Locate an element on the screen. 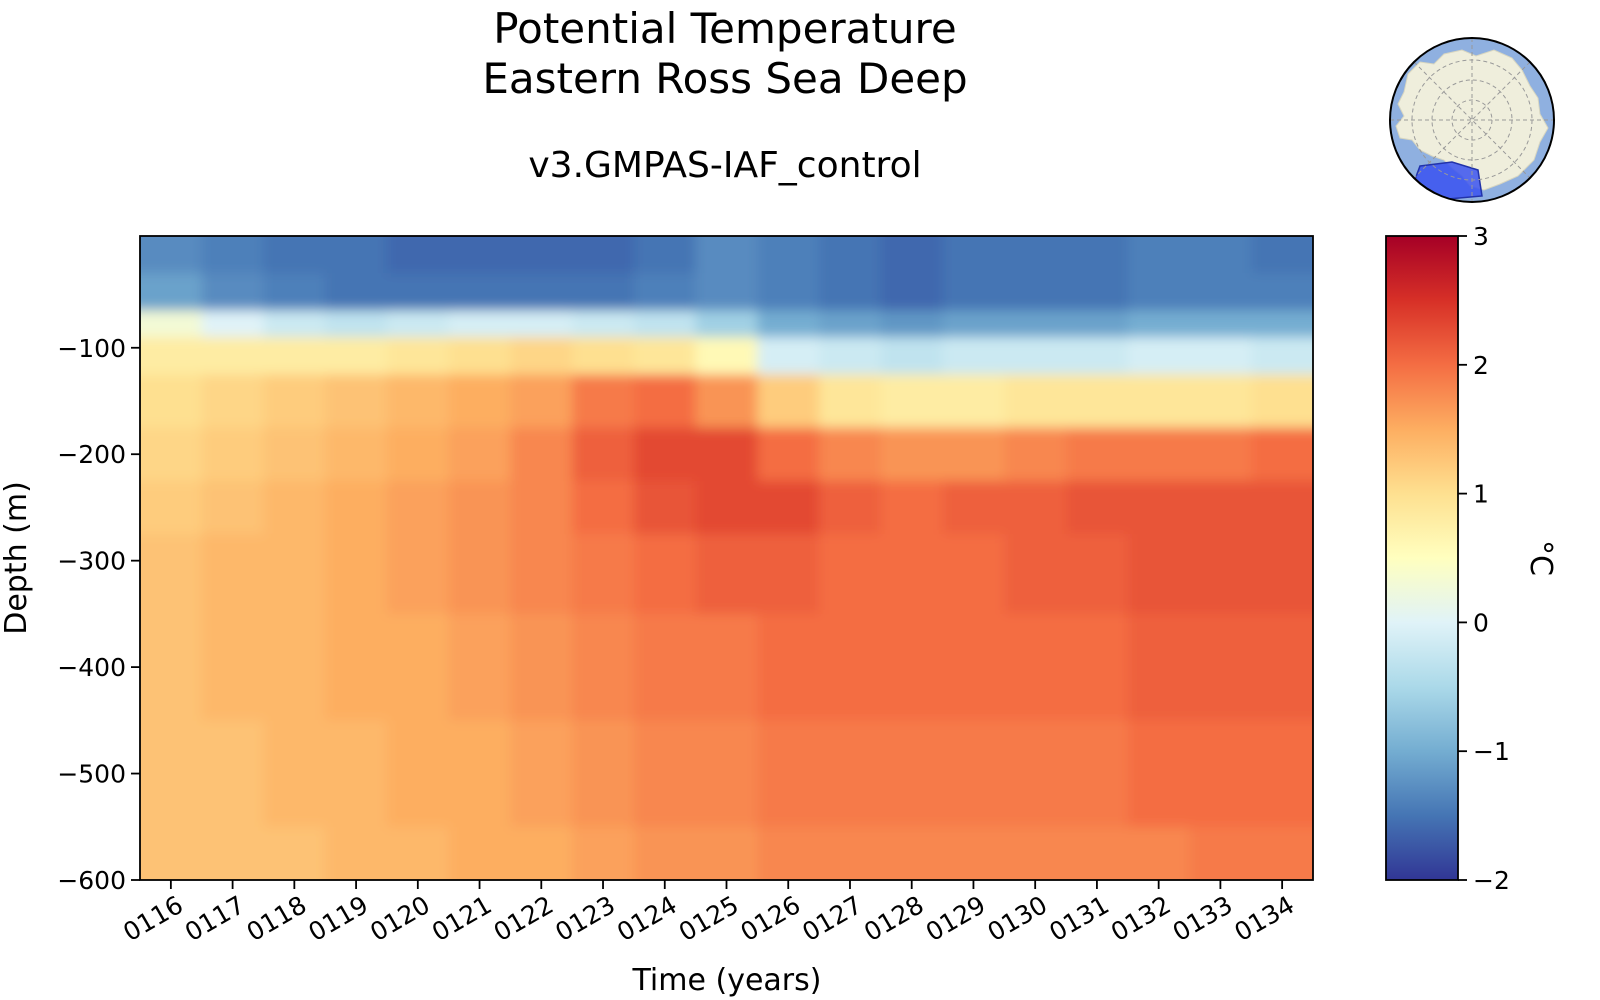 The width and height of the screenshot is (1600, 1000). colorbar-ticks: 3 2 1 0 −1 −2 is located at coordinates (1484, 558).